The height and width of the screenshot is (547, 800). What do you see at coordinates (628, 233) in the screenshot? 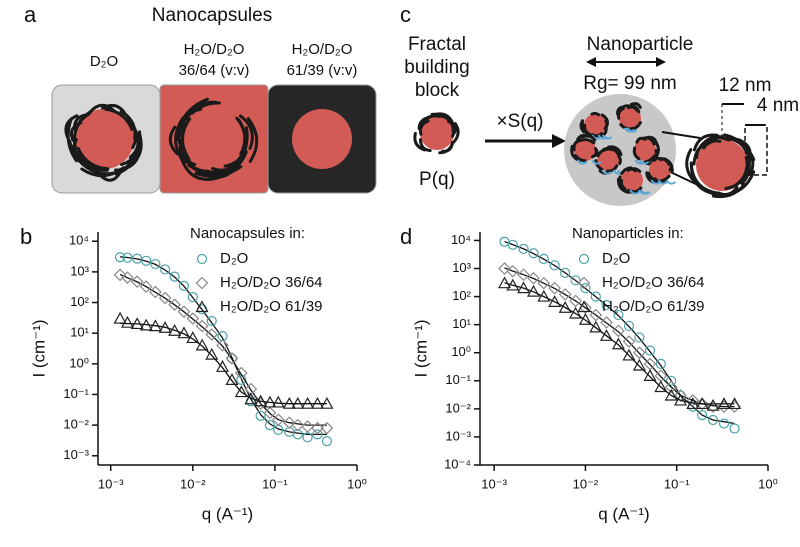
I see `legend-title: Nanoparticles in:` at bounding box center [628, 233].